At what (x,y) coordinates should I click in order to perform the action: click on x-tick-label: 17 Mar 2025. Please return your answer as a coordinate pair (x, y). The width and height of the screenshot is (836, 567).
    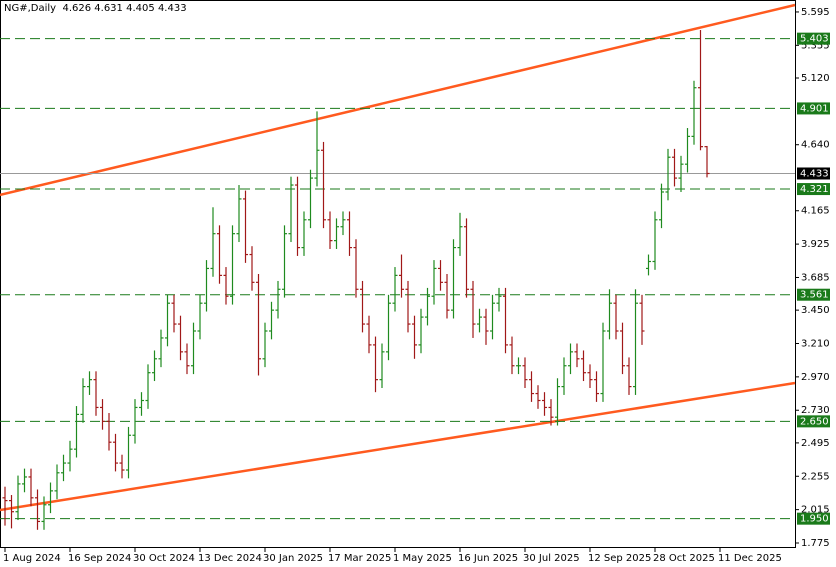
    Looking at the image, I should click on (359, 558).